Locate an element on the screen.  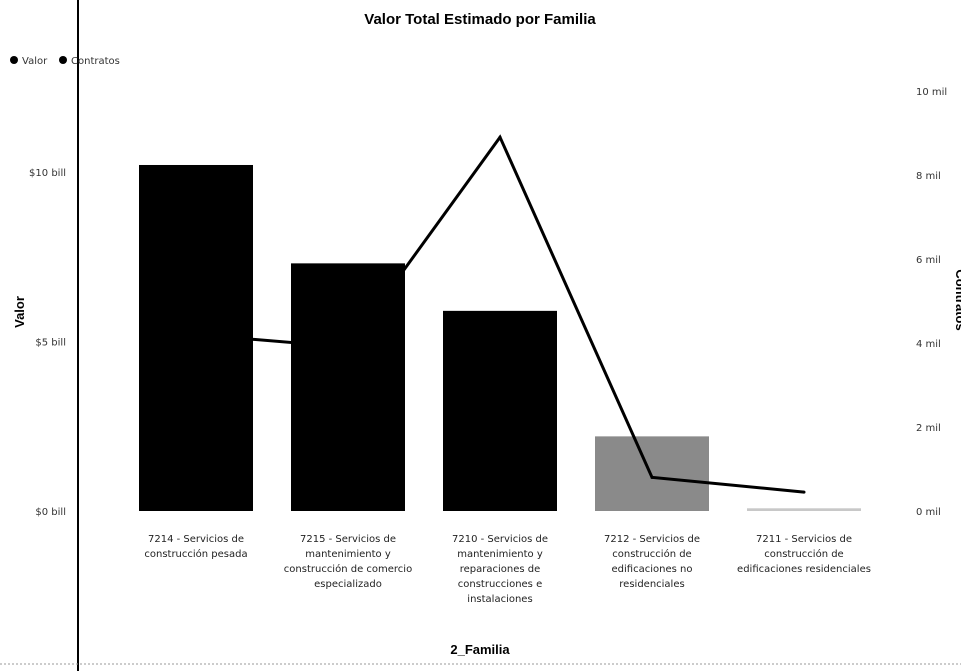
y2-tick-label: 8 mil is located at coordinates (928, 176).